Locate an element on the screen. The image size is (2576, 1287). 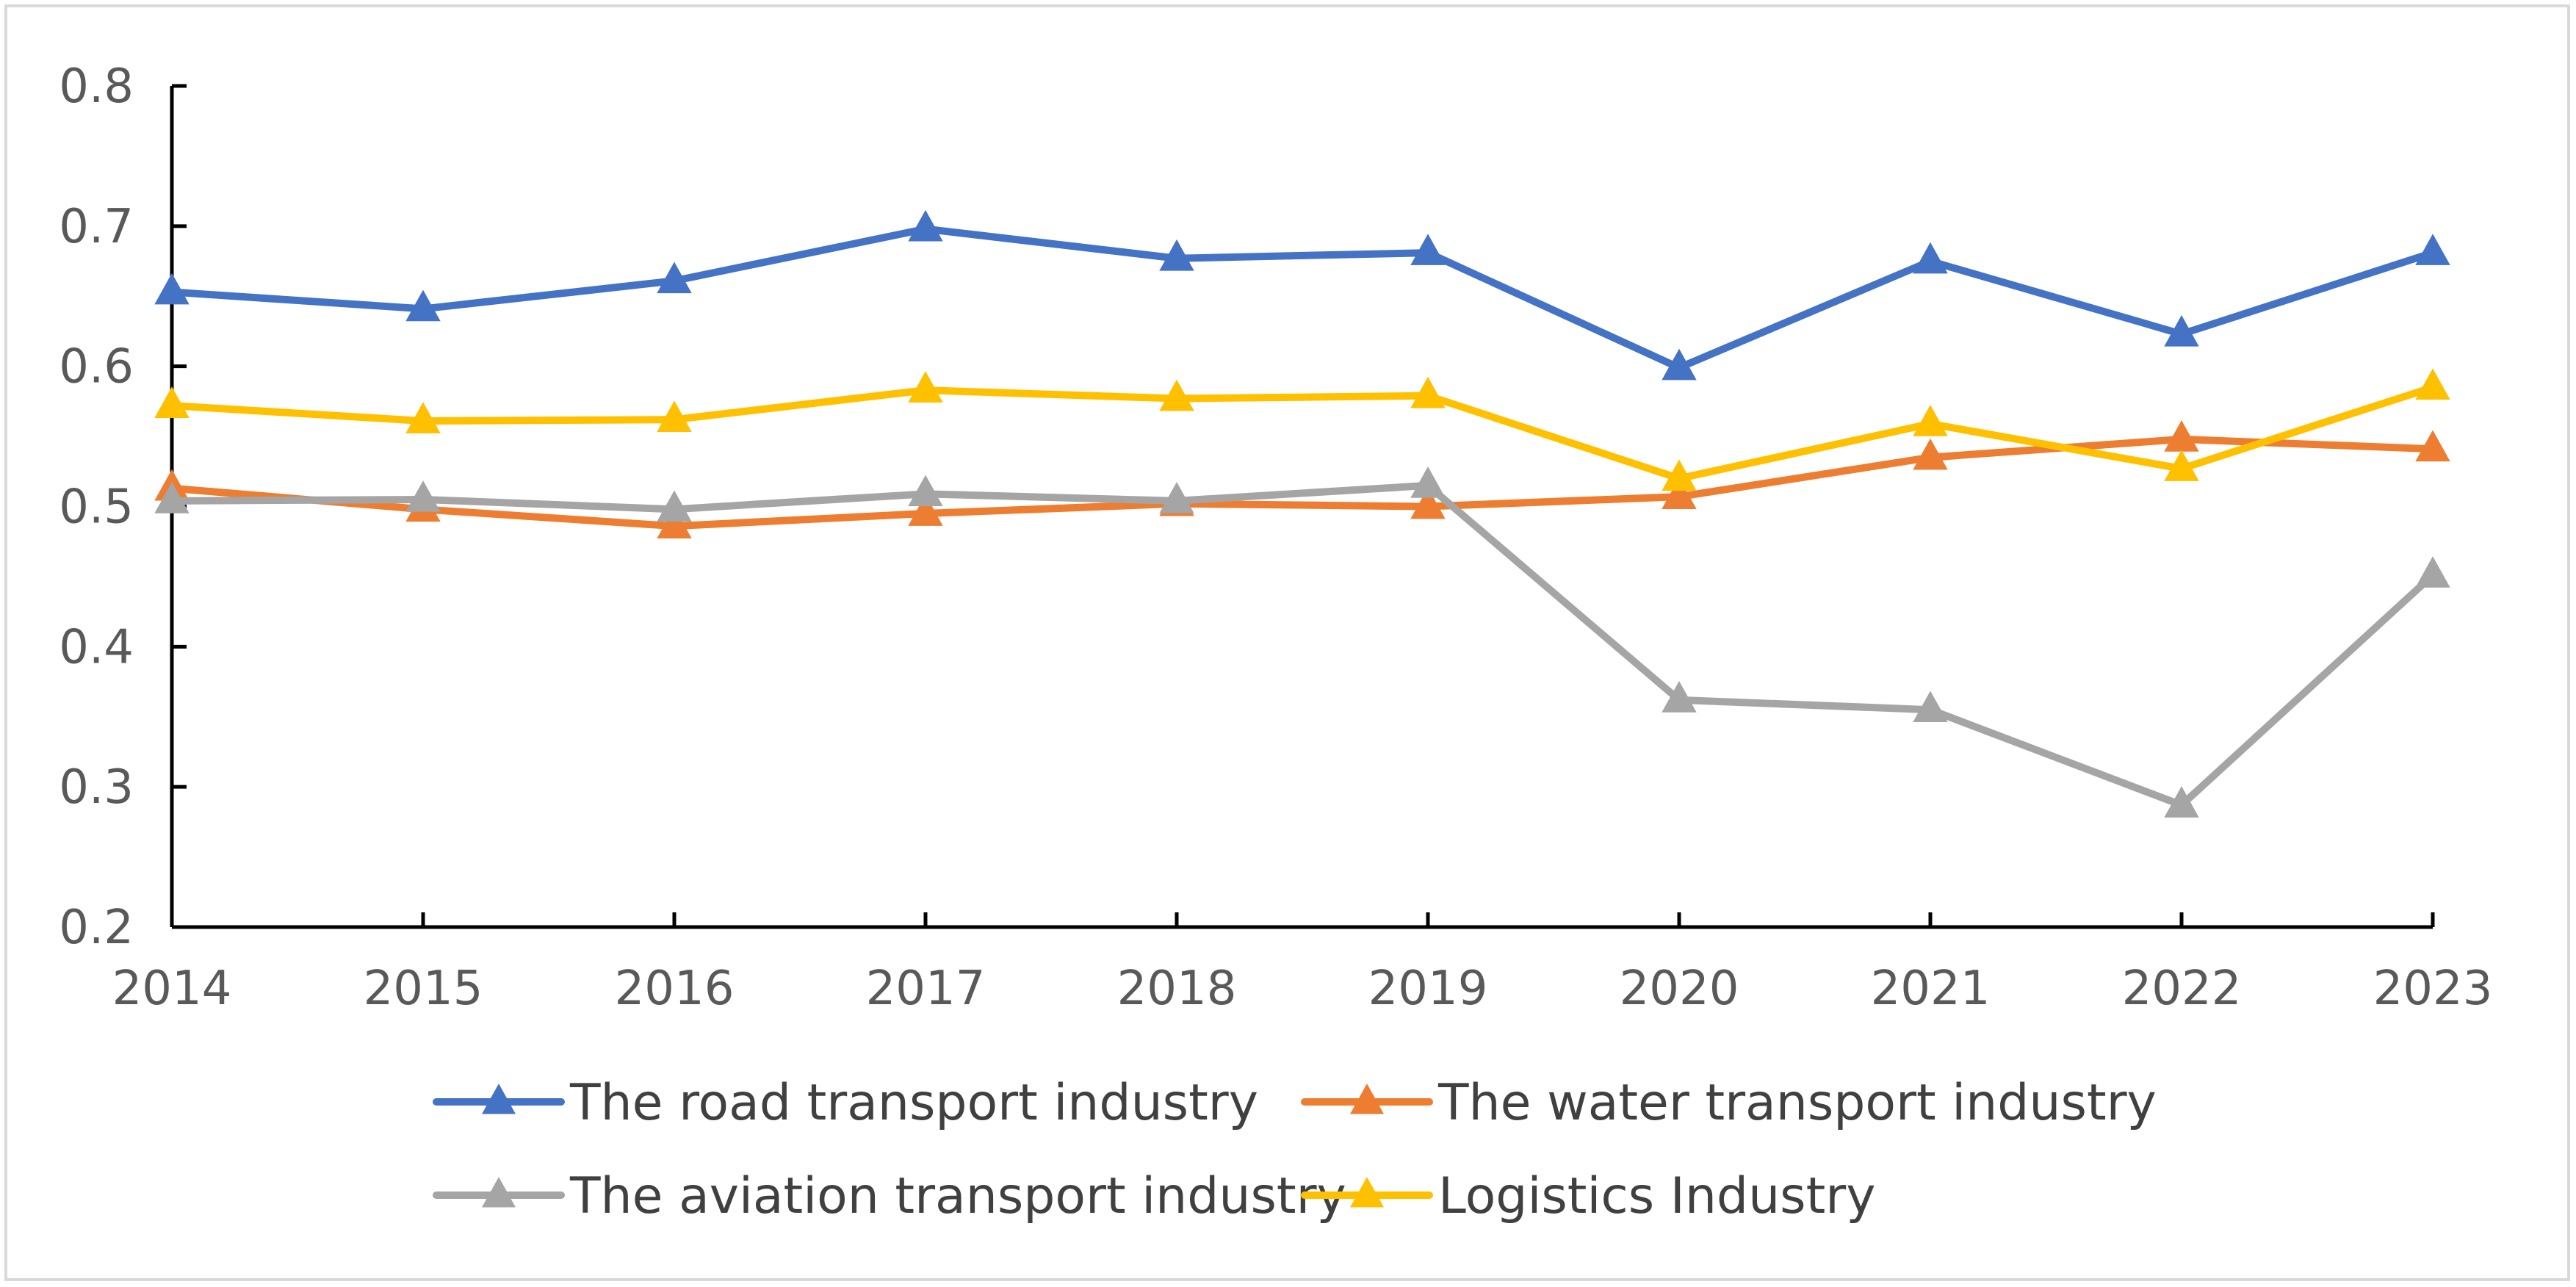
y-tick-label: 0.2 is located at coordinates (96, 928).